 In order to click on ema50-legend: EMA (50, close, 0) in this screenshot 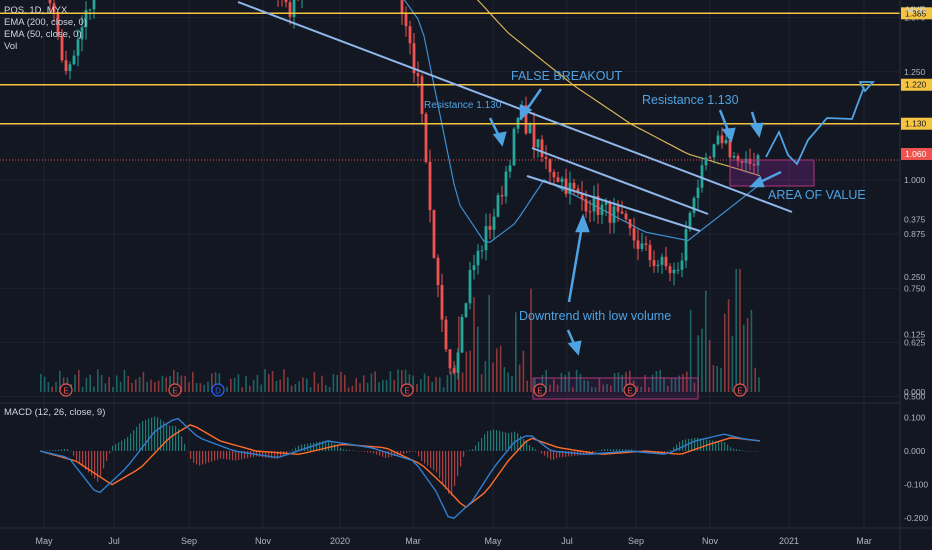, I will do `click(43, 34)`.